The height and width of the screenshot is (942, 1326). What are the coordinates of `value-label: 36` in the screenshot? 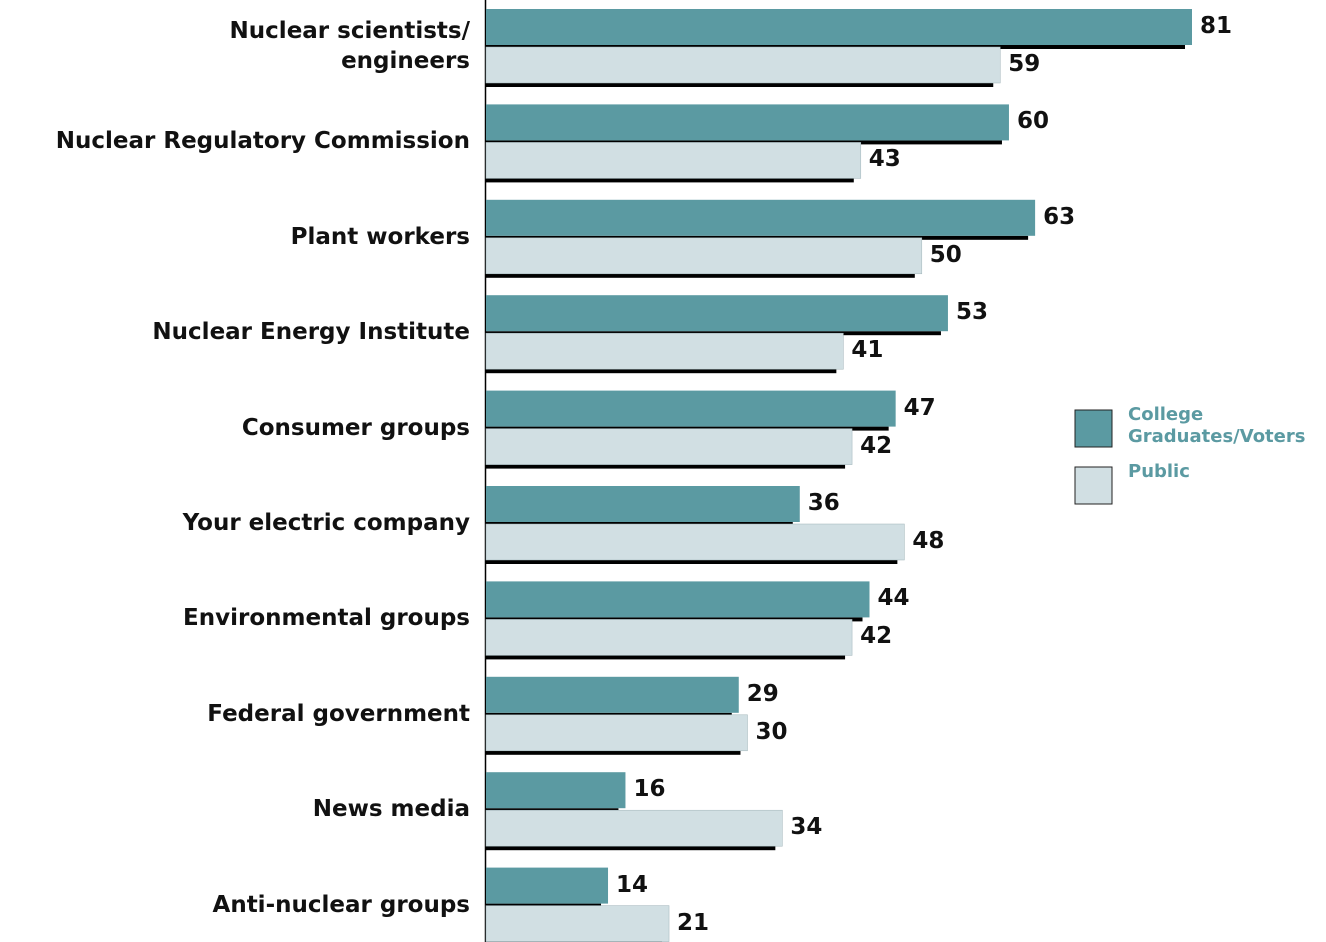 It's located at (823, 503).